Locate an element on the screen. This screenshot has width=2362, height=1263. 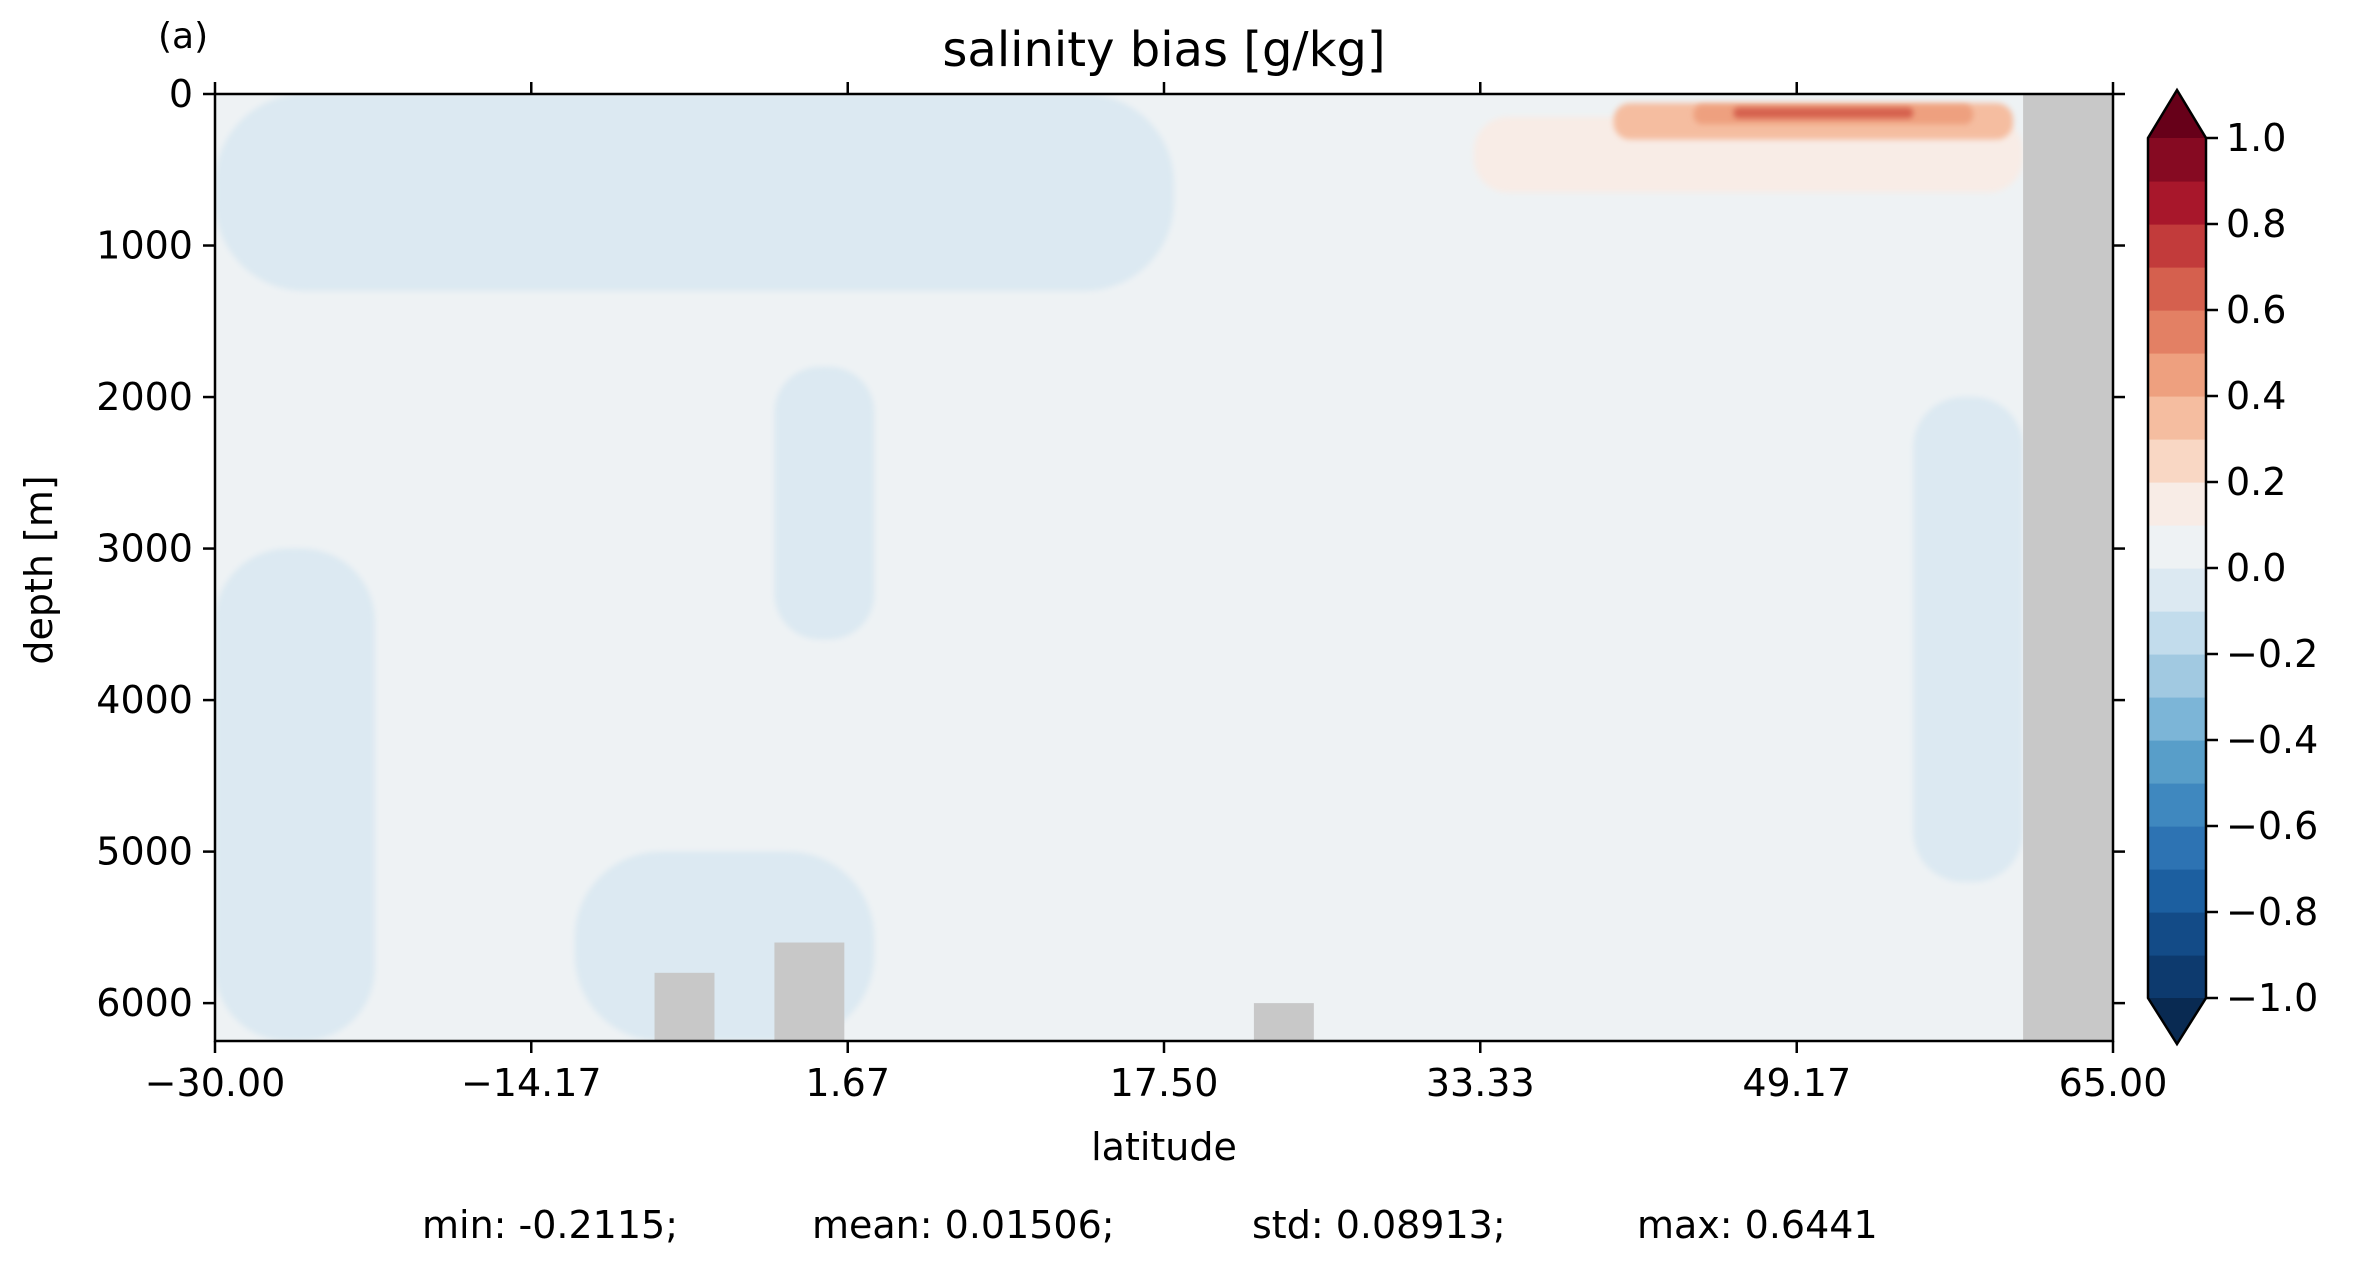
colorbar-tick-label: 1.0 is located at coordinates (2256, 138).